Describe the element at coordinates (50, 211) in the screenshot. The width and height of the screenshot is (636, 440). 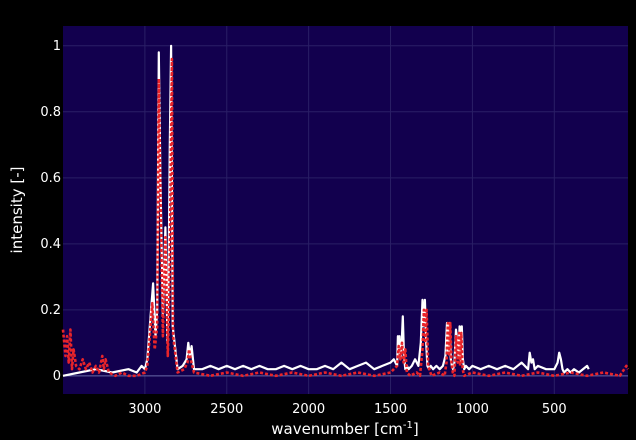
I see `y-axis-ticks: 0 0.2 0.4 0.6 0.8 1` at that location.